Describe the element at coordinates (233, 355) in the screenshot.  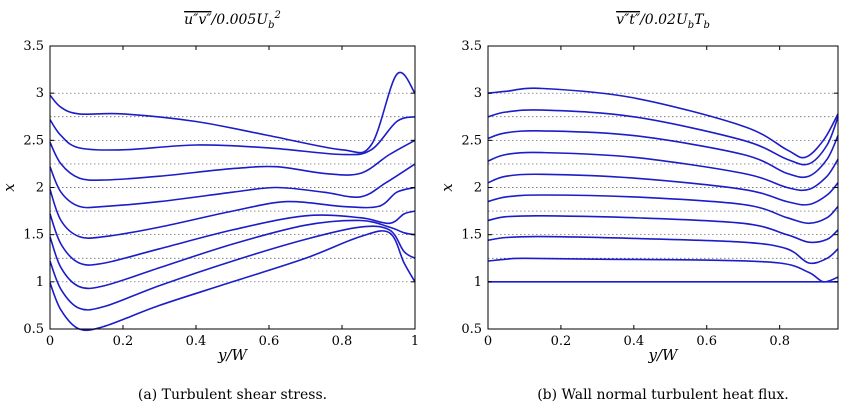
I see `x-axis-label-a: y/W` at that location.